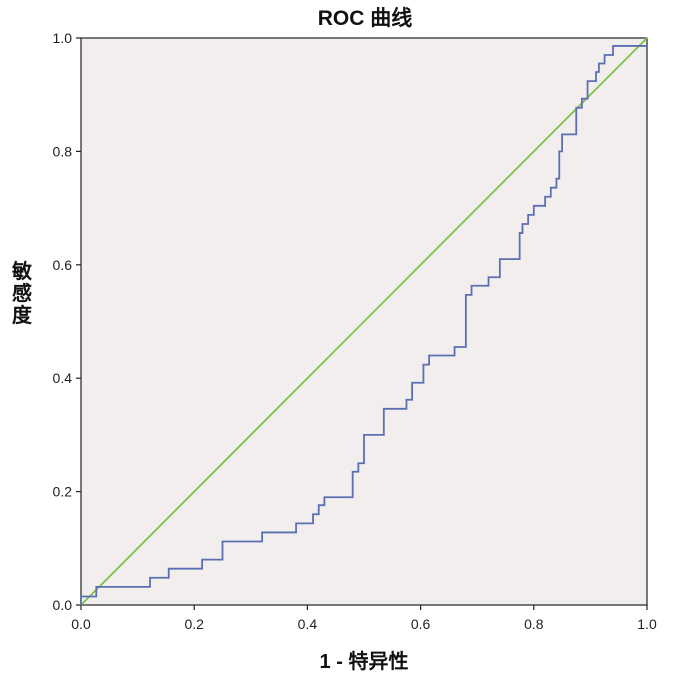 This screenshot has width=700, height=681. I want to click on y-tick-label: 0.0, so click(63, 605).